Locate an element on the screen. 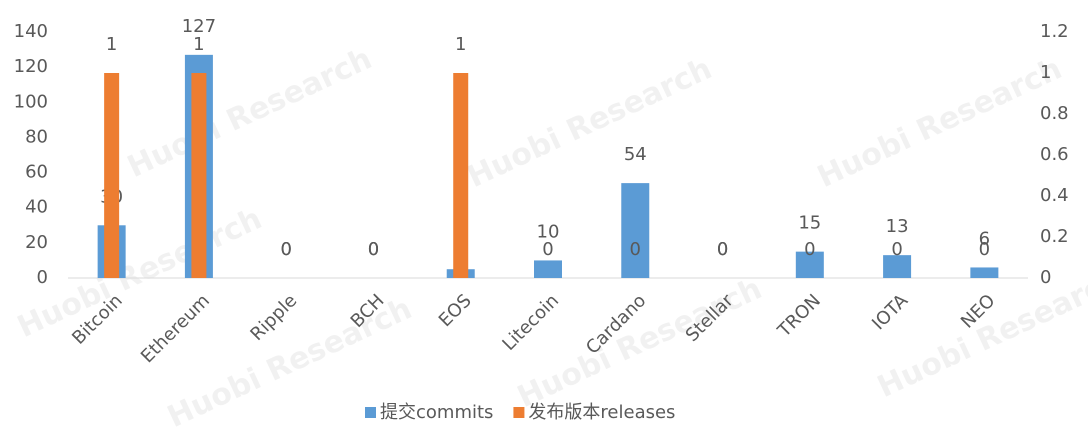 This screenshot has height=427, width=1088. y2-tick-label: 0.8 is located at coordinates (1054, 113).